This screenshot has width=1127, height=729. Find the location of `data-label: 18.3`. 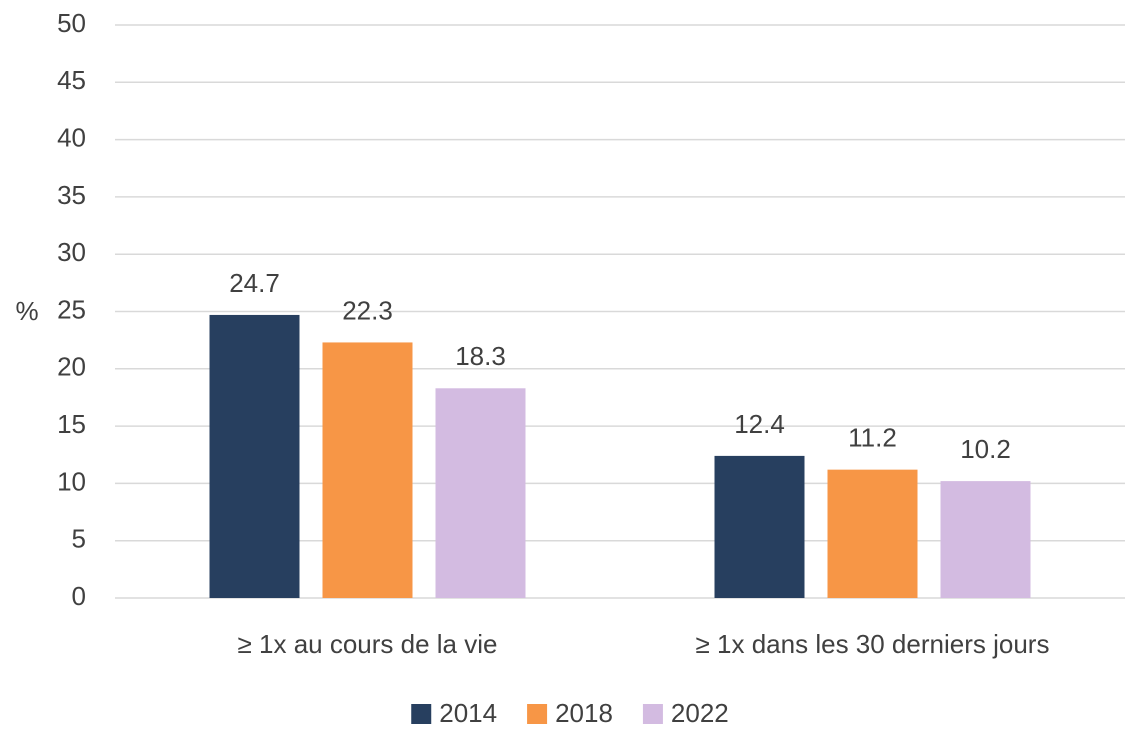

data-label: 18.3 is located at coordinates (480, 356).